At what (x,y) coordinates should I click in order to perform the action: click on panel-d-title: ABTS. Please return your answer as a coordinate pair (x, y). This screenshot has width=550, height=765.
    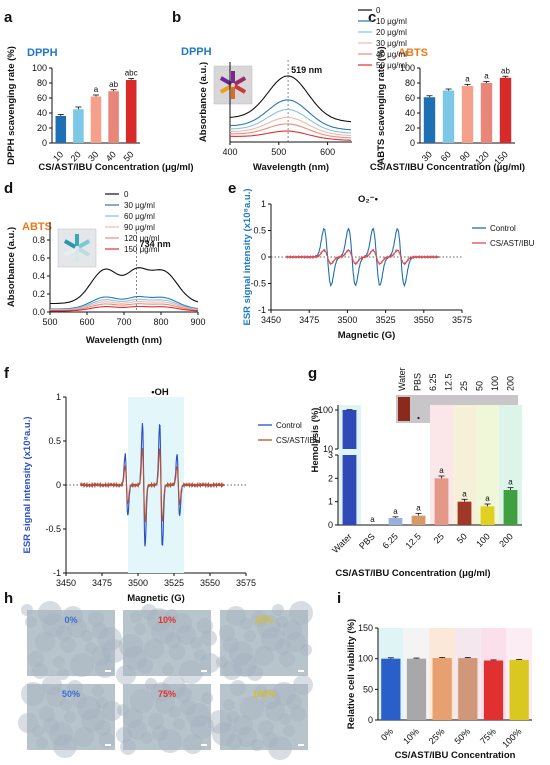
    Looking at the image, I should click on (37, 227).